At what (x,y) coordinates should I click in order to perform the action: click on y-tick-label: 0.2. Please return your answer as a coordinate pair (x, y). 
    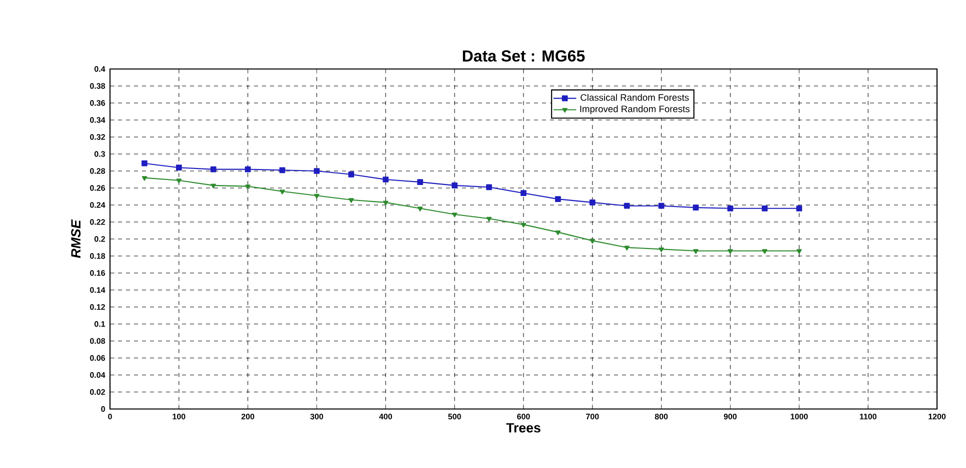
    Looking at the image, I should click on (99, 239).